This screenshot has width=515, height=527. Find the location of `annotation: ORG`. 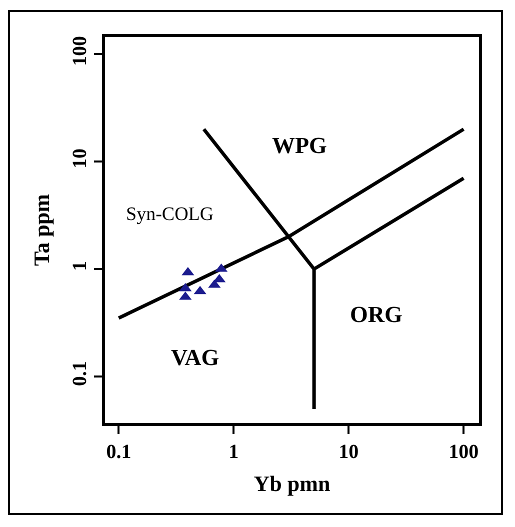

annotation: ORG is located at coordinates (376, 314).